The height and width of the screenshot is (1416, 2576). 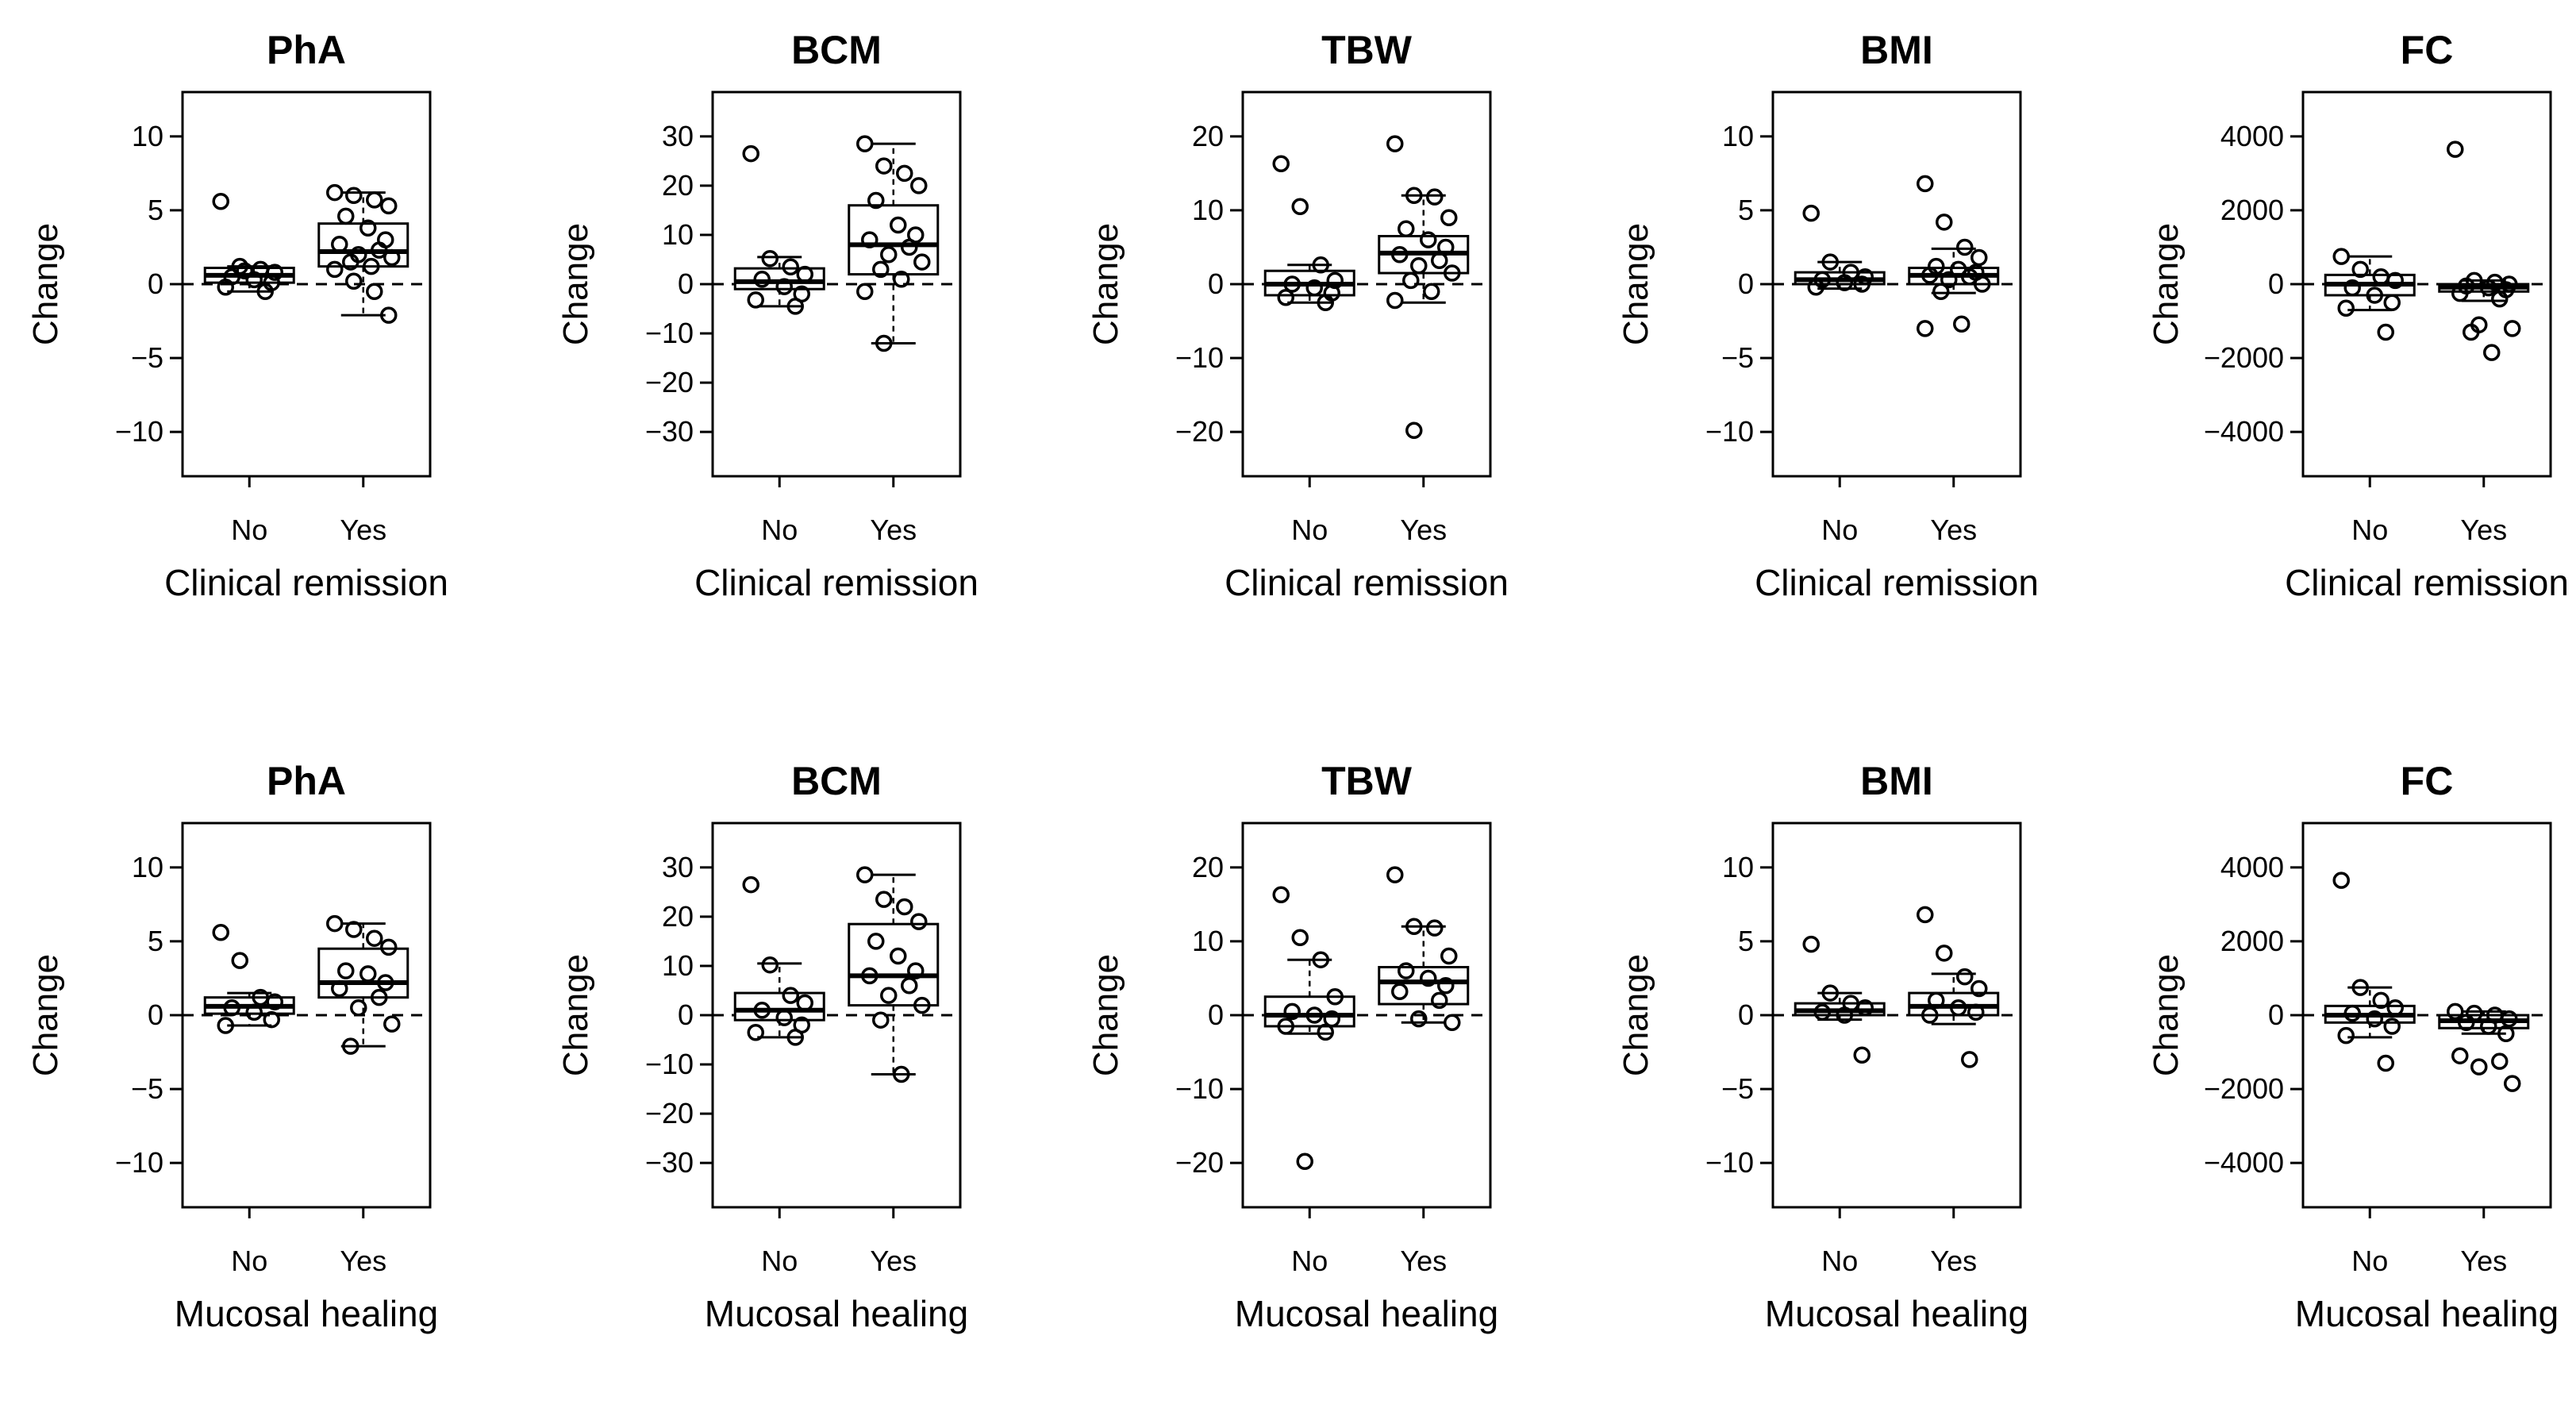 What do you see at coordinates (1292, 1046) in the screenshot?
I see `panel-tbw-mucosal-healing: TBW −20 −10 0 10 20 Change No Yes Mucosal healing` at bounding box center [1292, 1046].